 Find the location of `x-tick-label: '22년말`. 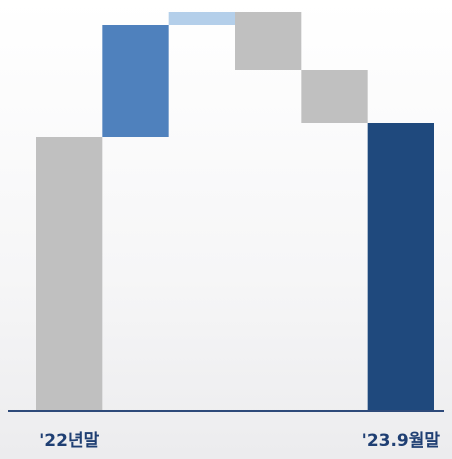

x-tick-label: '22년말 is located at coordinates (69, 440).